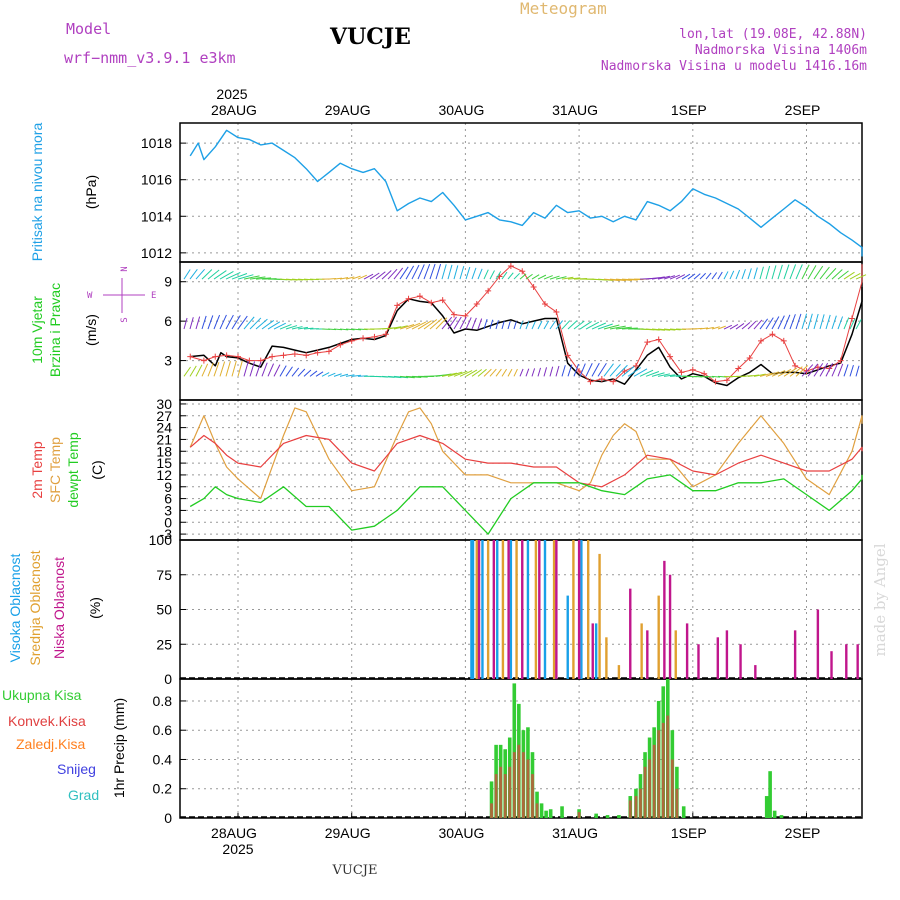 This screenshot has height=900, width=900. Describe the element at coordinates (156, 143) in the screenshot. I see `y-tick-label: 1018` at that location.